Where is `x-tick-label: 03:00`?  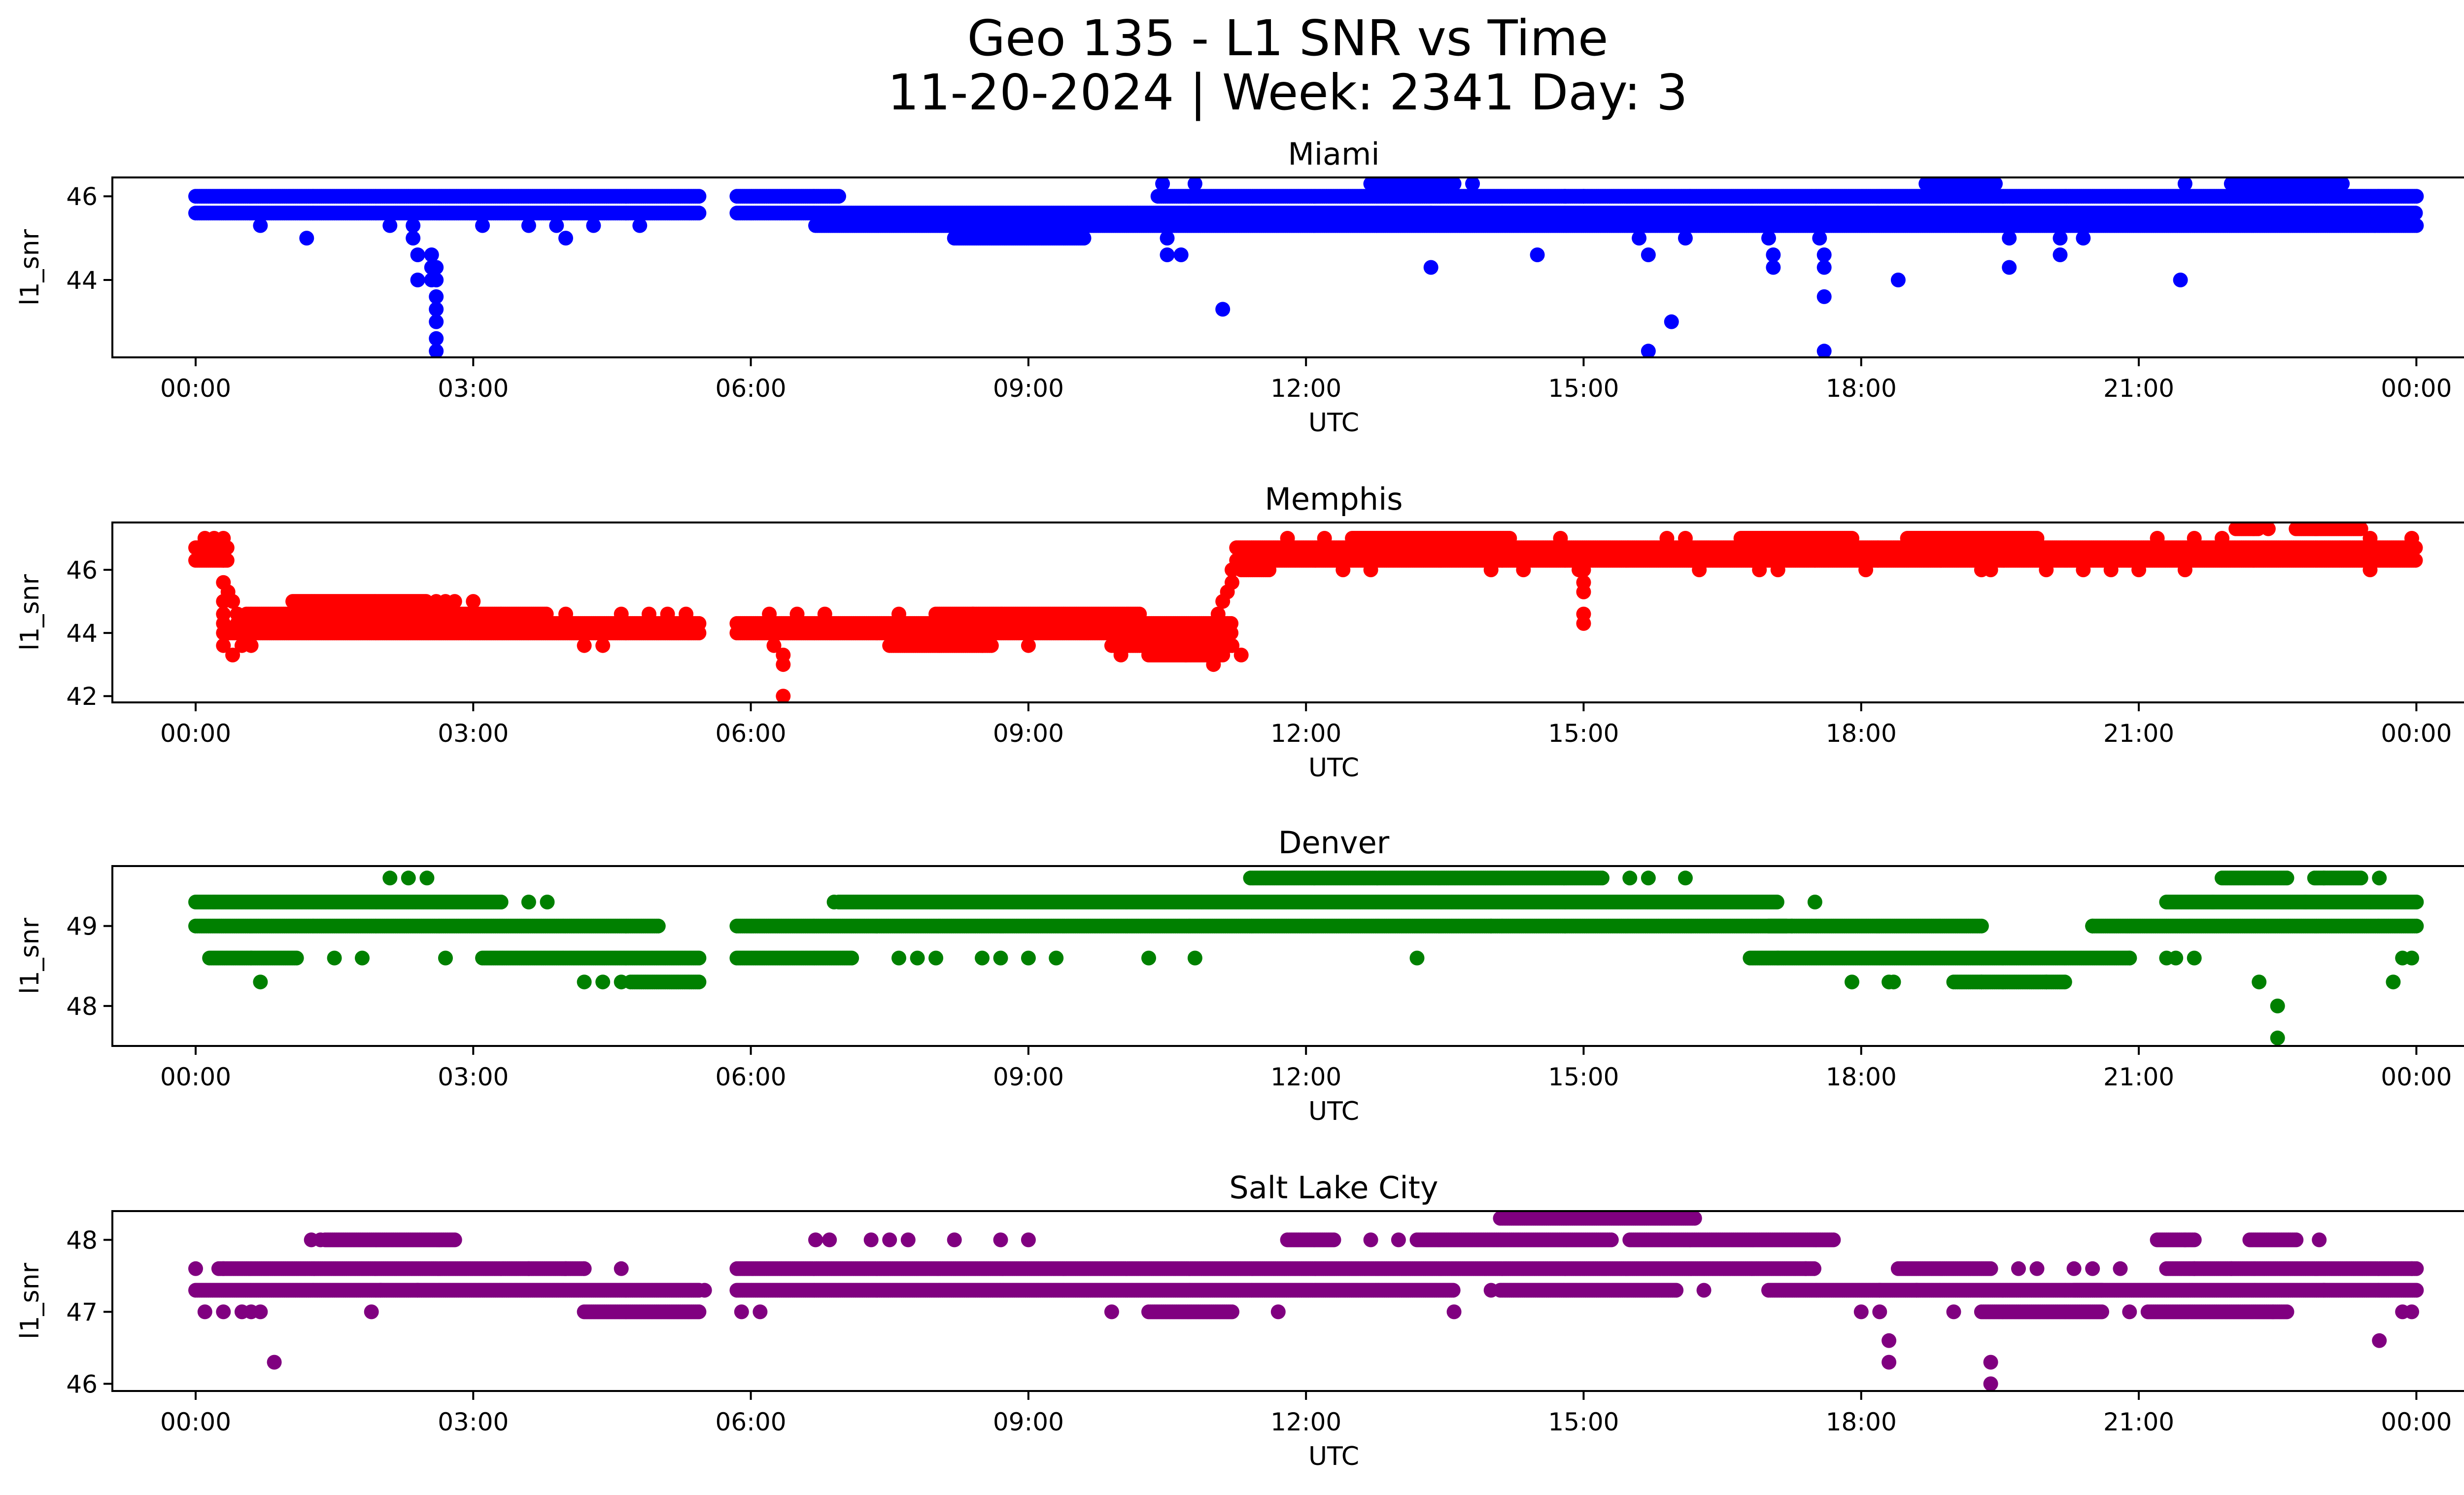
x-tick-label: 03:00 is located at coordinates (473, 388).